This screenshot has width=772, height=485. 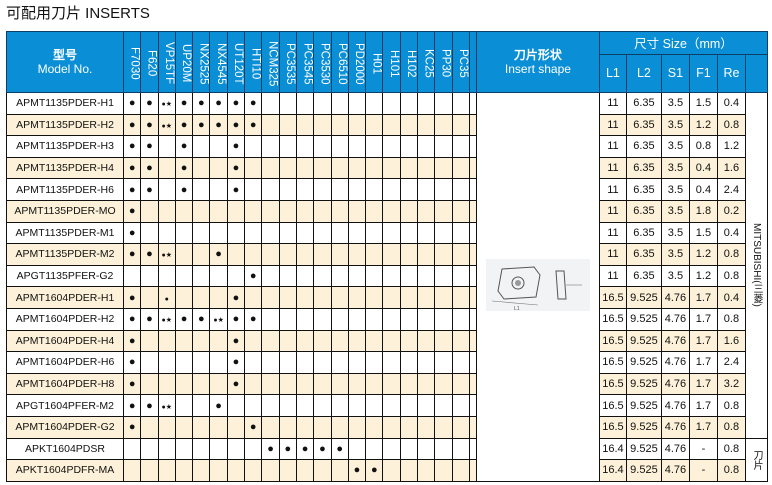 I want to click on dimension-cell: 3.5, so click(x=675, y=276).